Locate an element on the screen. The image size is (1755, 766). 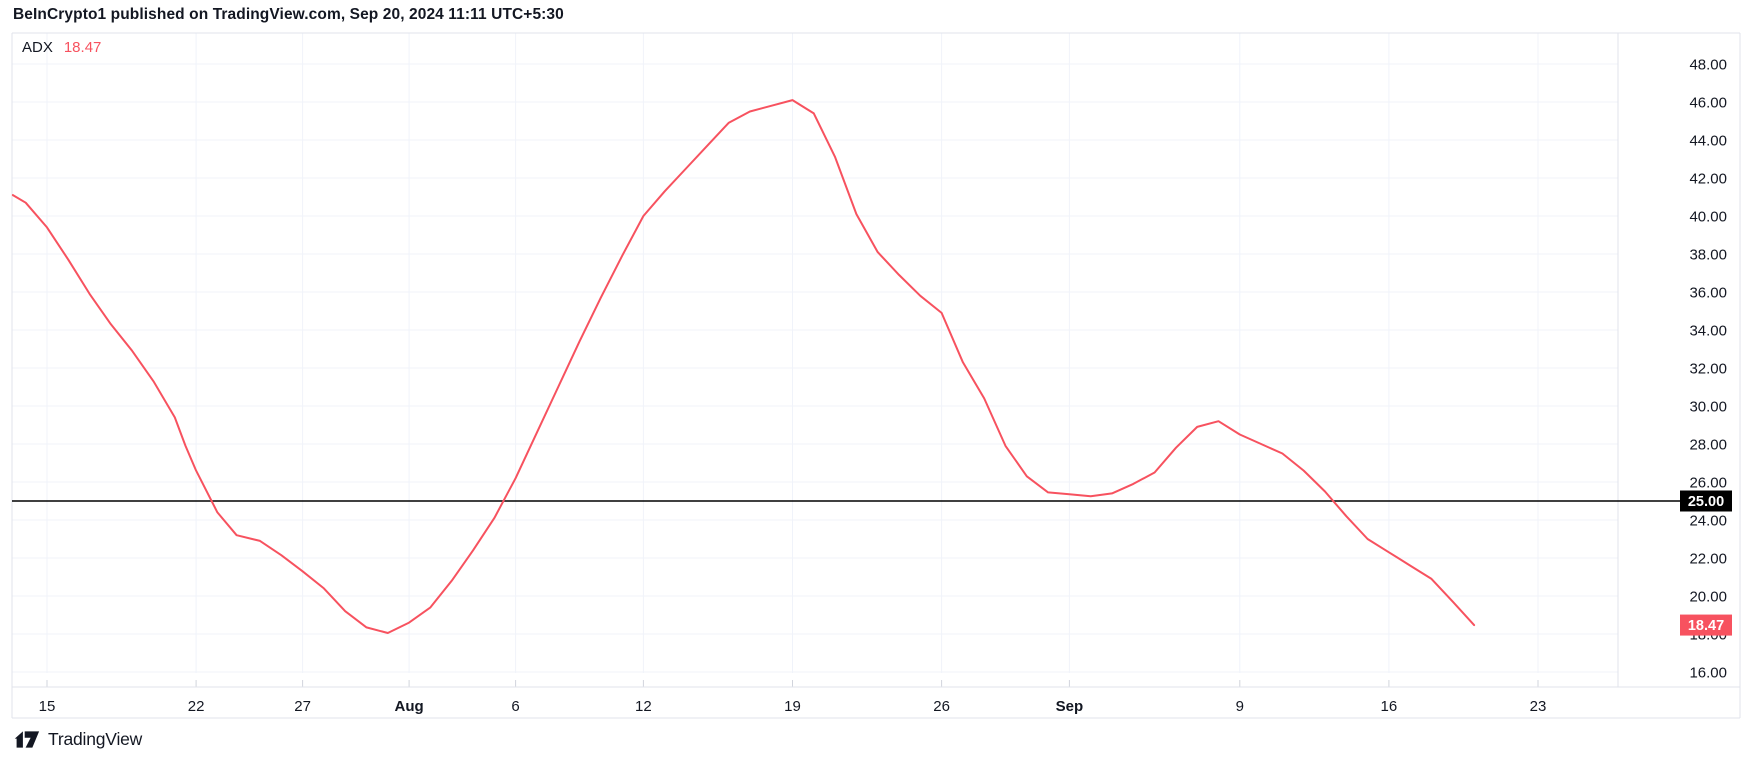
indicator-value-label: 18.47 is located at coordinates (82, 47).